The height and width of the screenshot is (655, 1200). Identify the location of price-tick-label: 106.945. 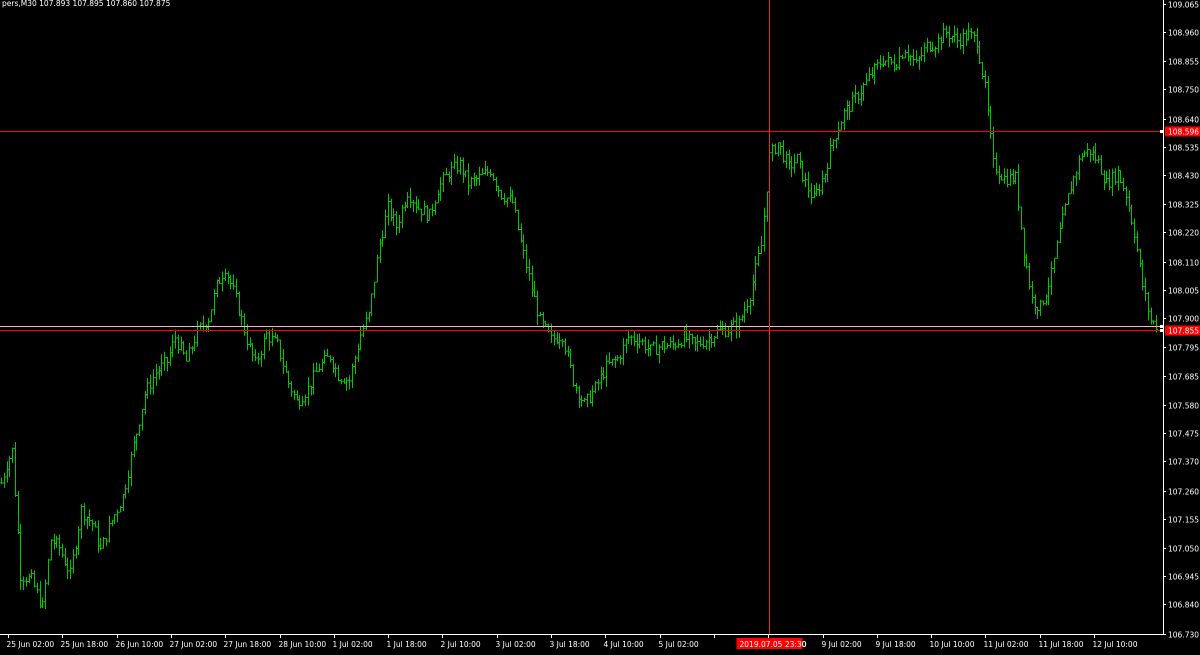
(1183, 577).